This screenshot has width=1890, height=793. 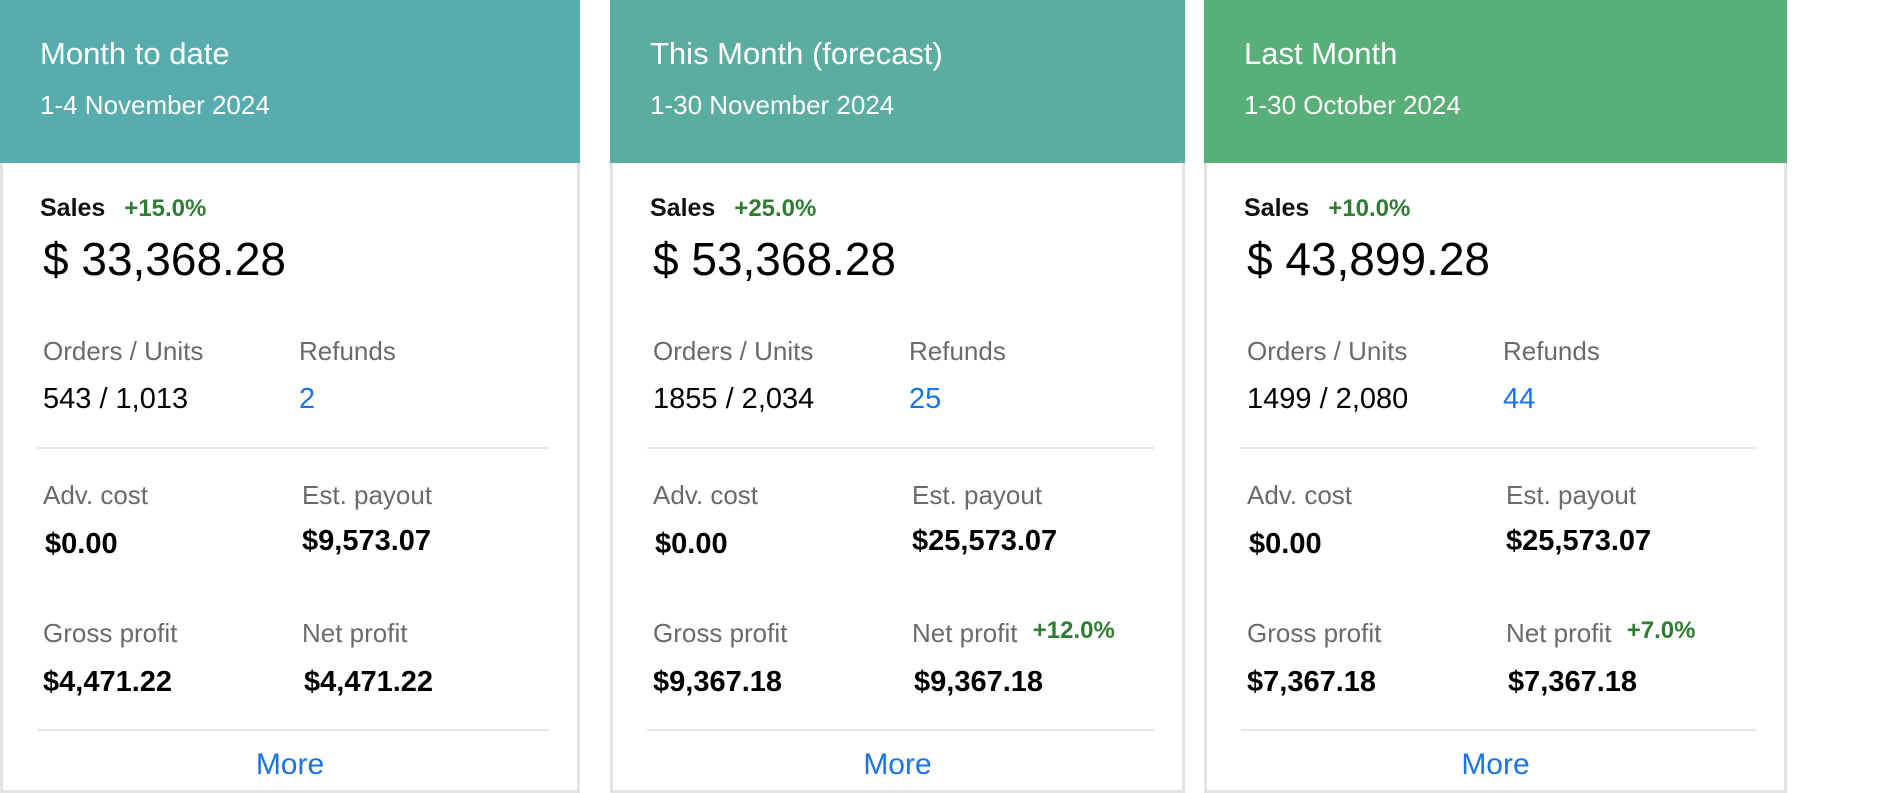 I want to click on sales-label-row: Sales +25.0%, so click(x=733, y=208).